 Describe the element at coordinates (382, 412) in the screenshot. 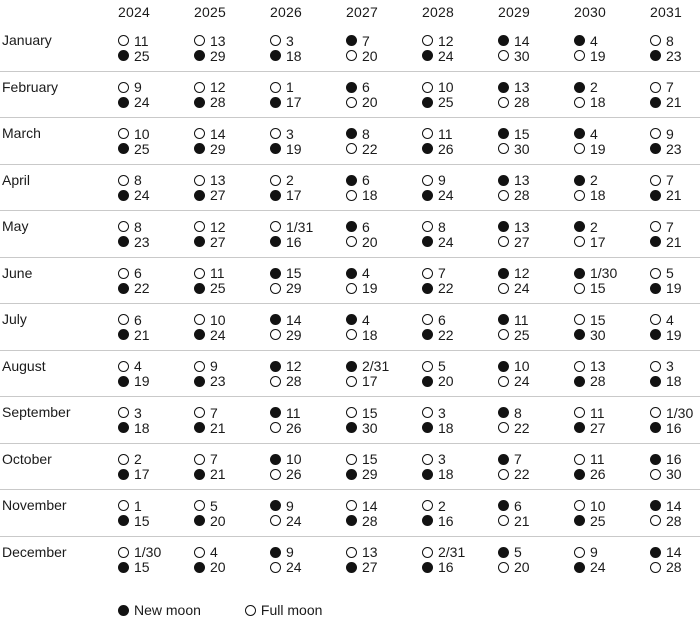

I see `full-moon-entry: 15` at that location.